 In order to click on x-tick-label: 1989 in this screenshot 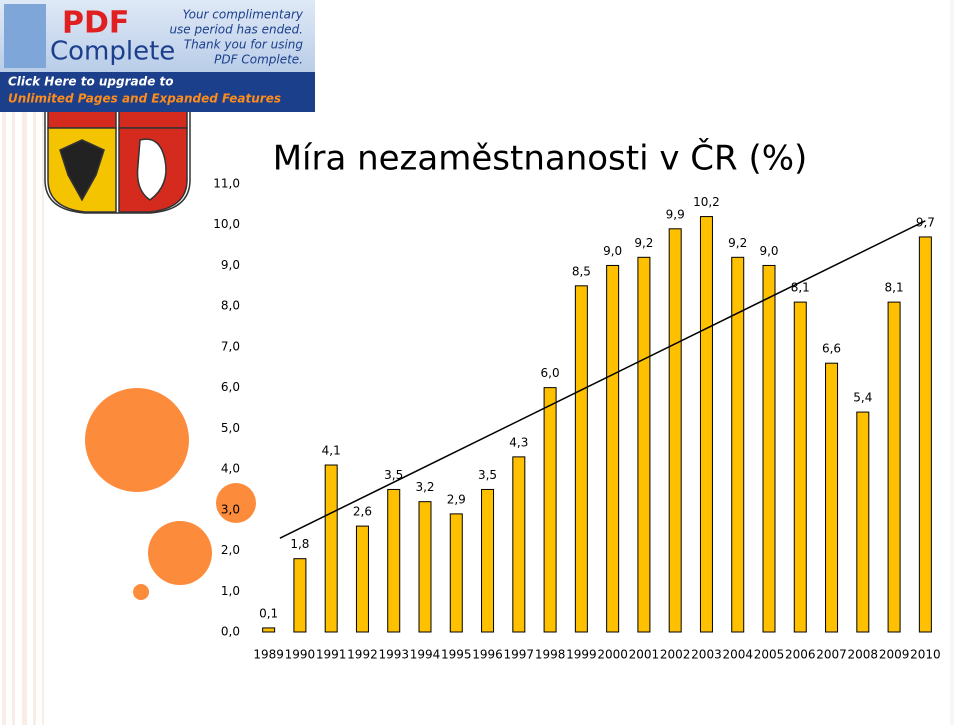, I will do `click(268, 655)`.